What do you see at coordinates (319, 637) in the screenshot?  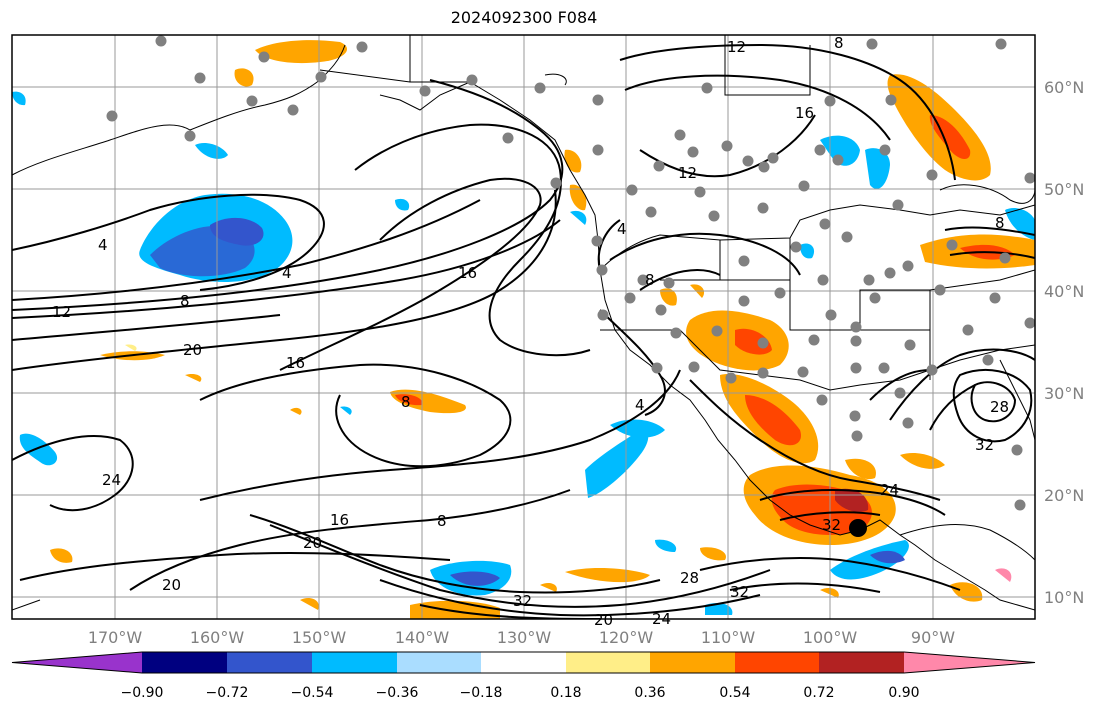 I see `lon-label: 150°W` at bounding box center [319, 637].